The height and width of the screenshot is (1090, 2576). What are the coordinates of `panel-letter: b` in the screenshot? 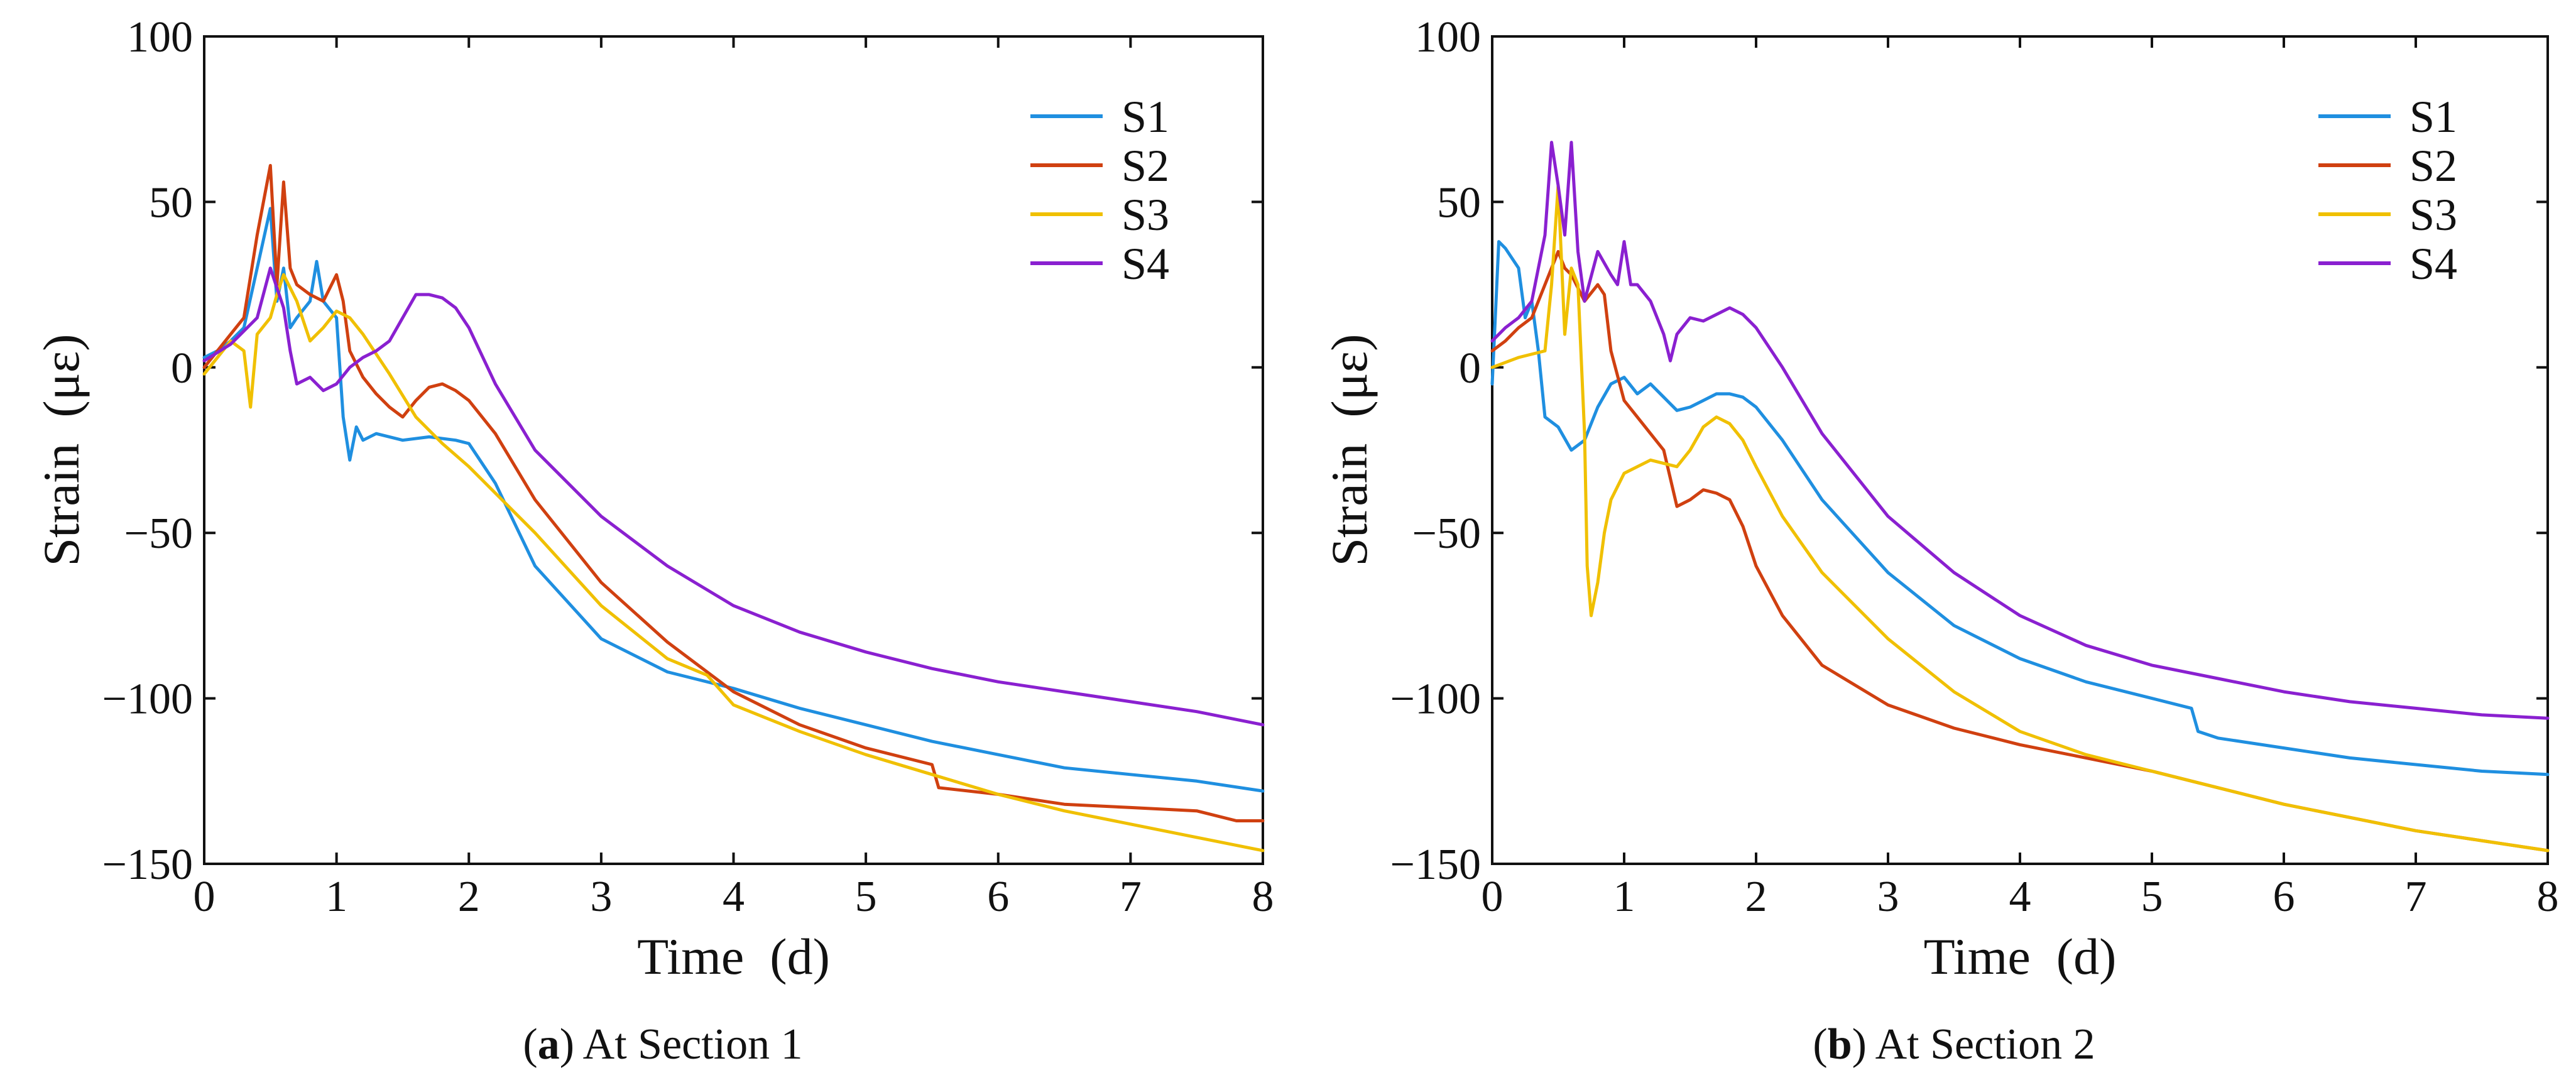 It's located at (1840, 1044).